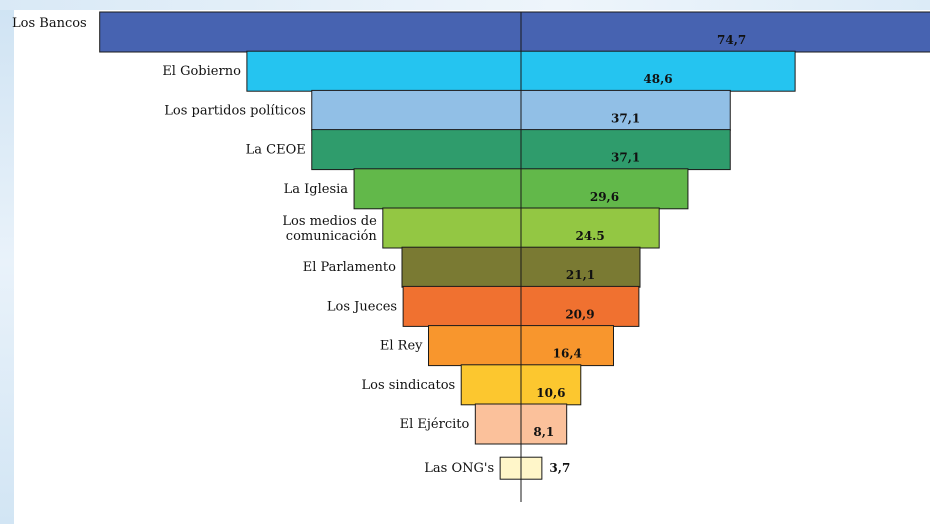  What do you see at coordinates (329, 229) in the screenshot?
I see `category-label-5: Los medios de comunicación` at bounding box center [329, 229].